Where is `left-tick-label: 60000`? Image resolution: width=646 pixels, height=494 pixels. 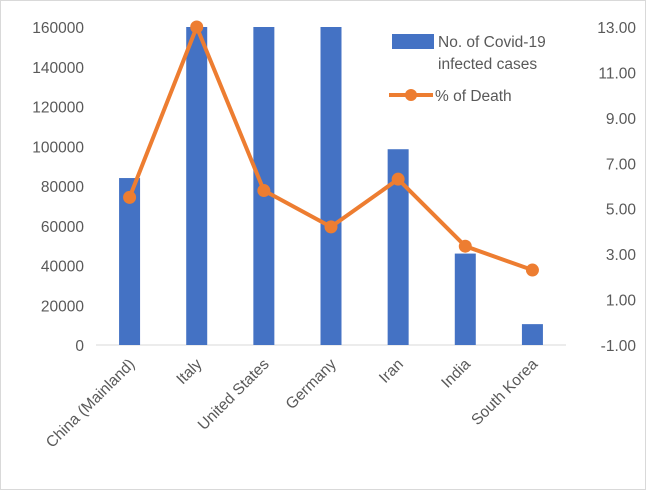
left-tick-label: 60000 is located at coordinates (62, 227).